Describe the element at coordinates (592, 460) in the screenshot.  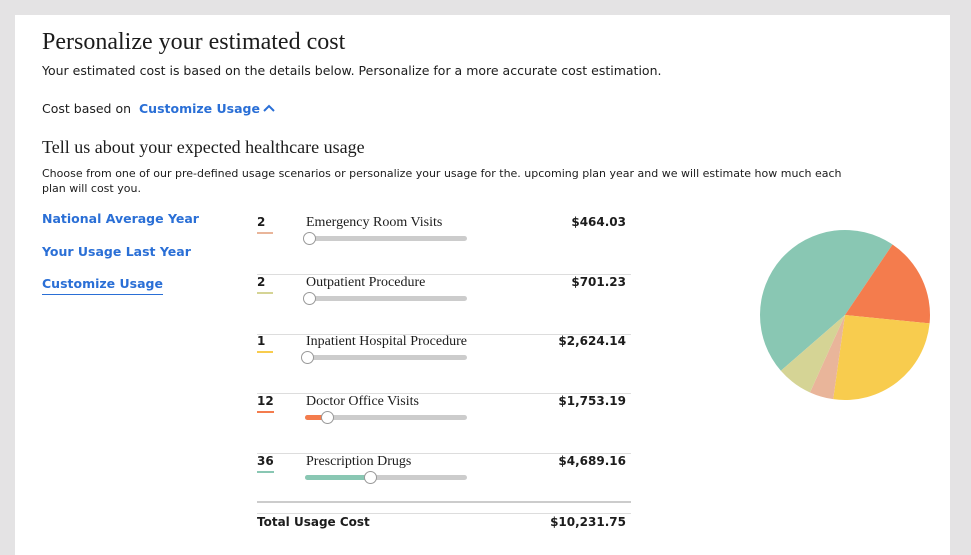
I see `usage-cost: $4,689.16` at that location.